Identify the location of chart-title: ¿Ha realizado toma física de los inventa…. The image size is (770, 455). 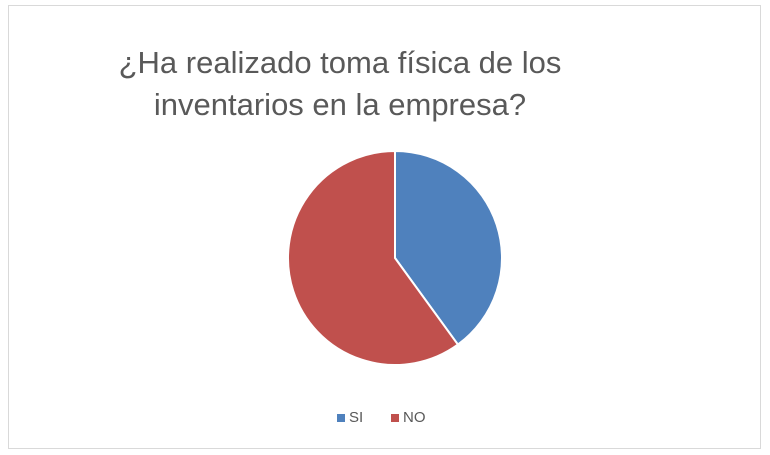
(340, 83).